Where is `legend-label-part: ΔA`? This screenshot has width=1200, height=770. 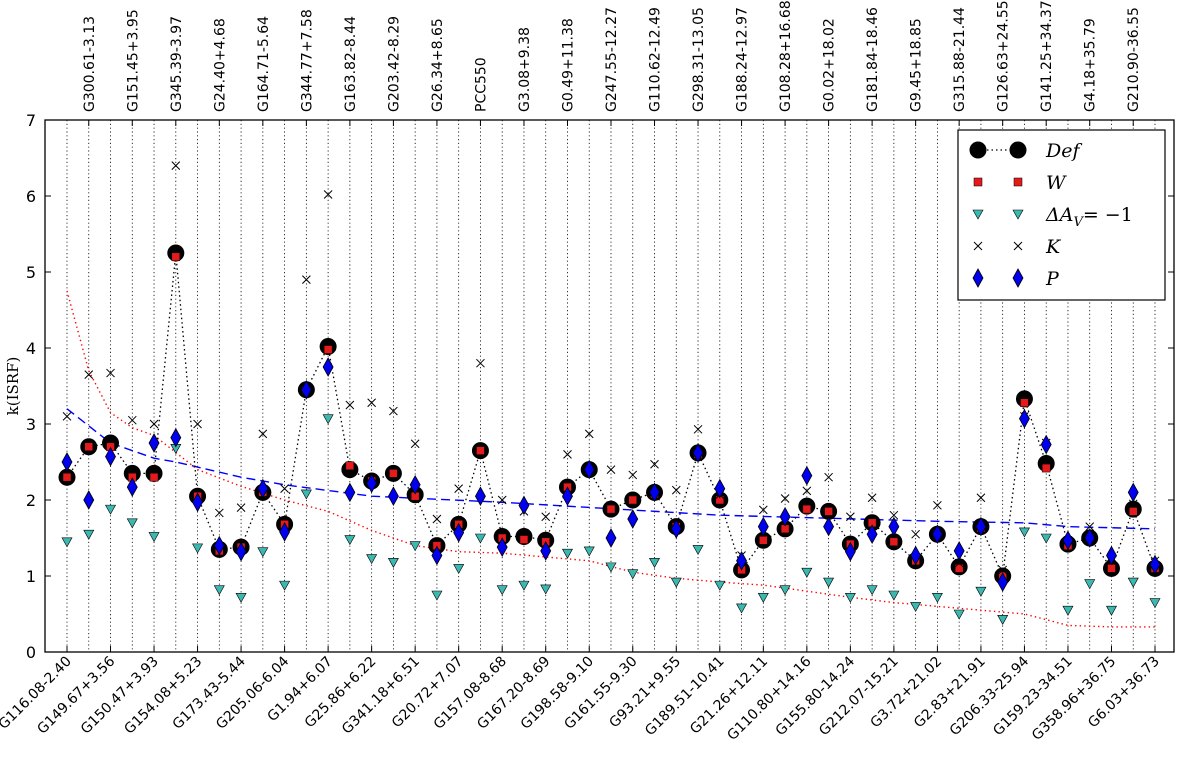
legend-label-part: ΔA is located at coordinates (1059, 215).